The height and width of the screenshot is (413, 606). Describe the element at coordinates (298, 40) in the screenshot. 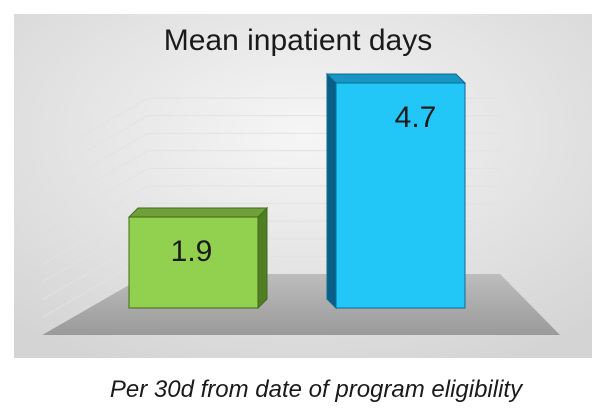

I see `chart-title: Mean inpatient days` at that location.